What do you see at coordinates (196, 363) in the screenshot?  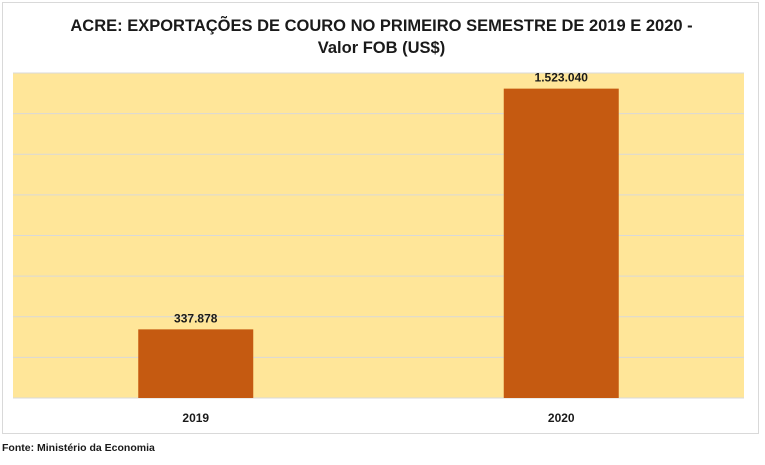 I see `bar-2019` at bounding box center [196, 363].